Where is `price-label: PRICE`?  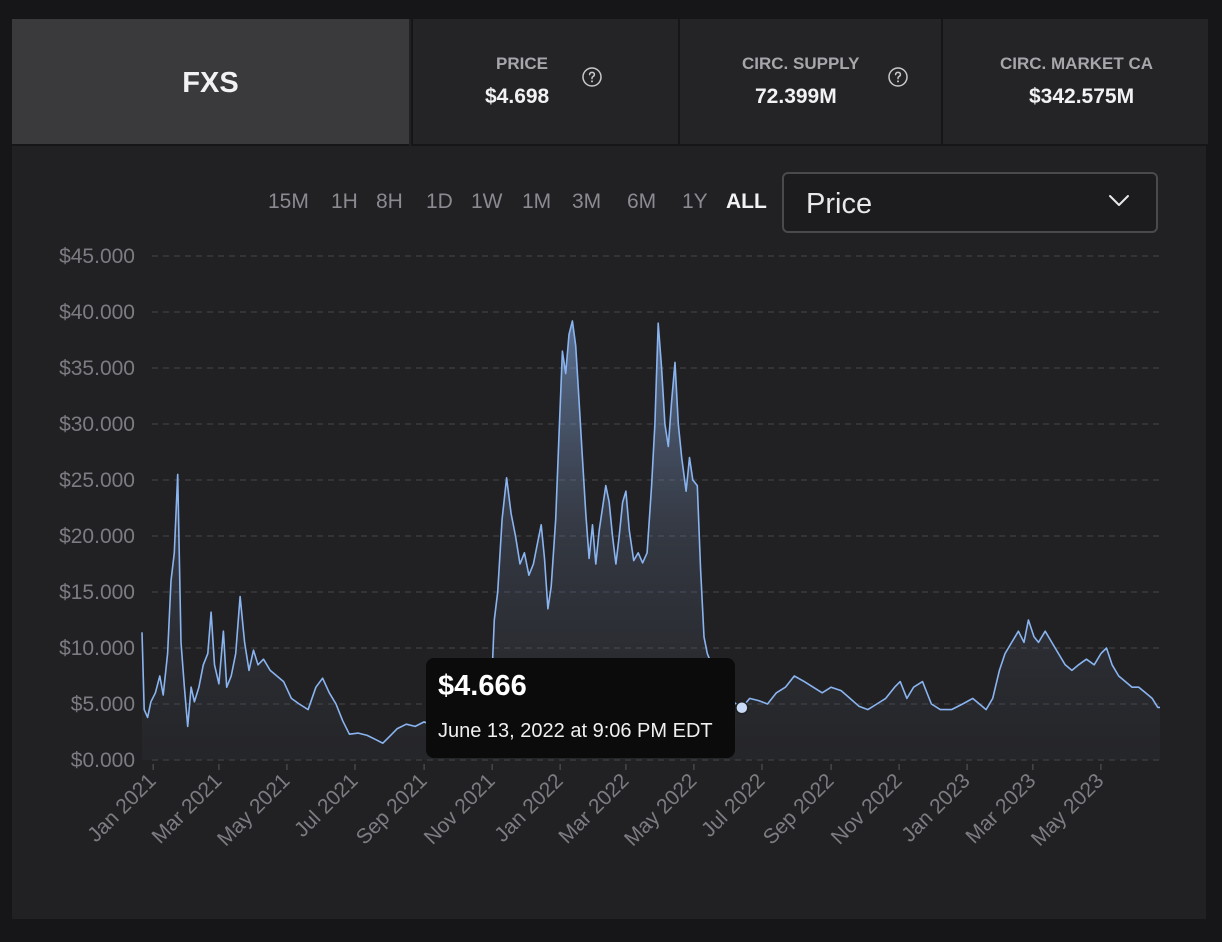 price-label: PRICE is located at coordinates (522, 63).